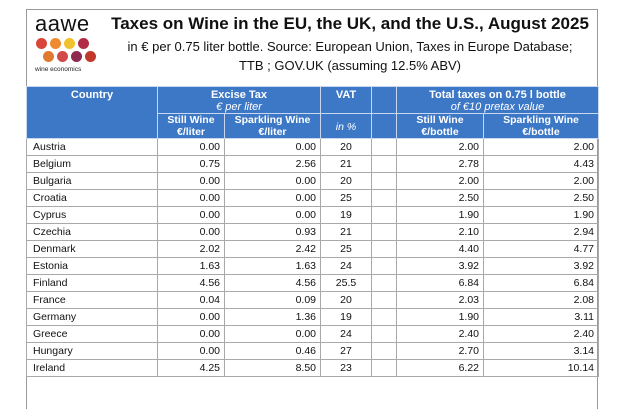  What do you see at coordinates (92, 198) in the screenshot?
I see `cell-country: Croatia` at bounding box center [92, 198].